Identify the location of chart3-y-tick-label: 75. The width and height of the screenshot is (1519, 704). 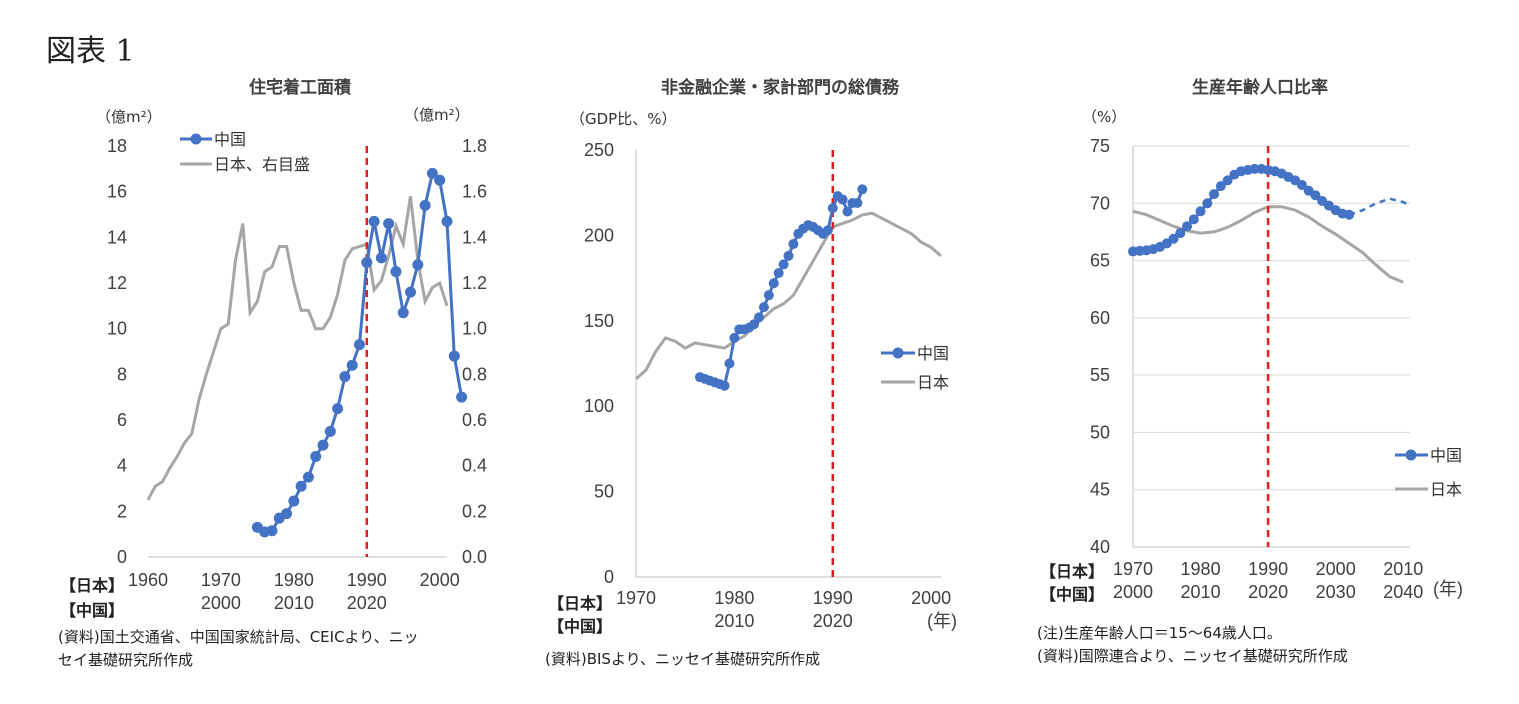
(1100, 146).